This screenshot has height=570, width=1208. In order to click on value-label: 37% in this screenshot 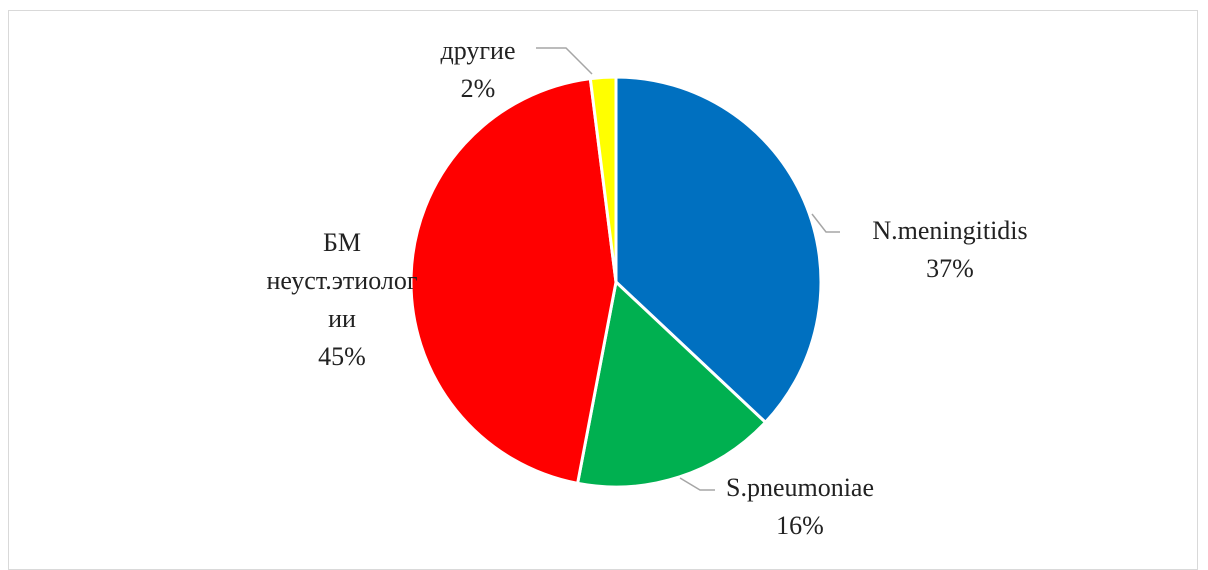, I will do `click(950, 268)`.